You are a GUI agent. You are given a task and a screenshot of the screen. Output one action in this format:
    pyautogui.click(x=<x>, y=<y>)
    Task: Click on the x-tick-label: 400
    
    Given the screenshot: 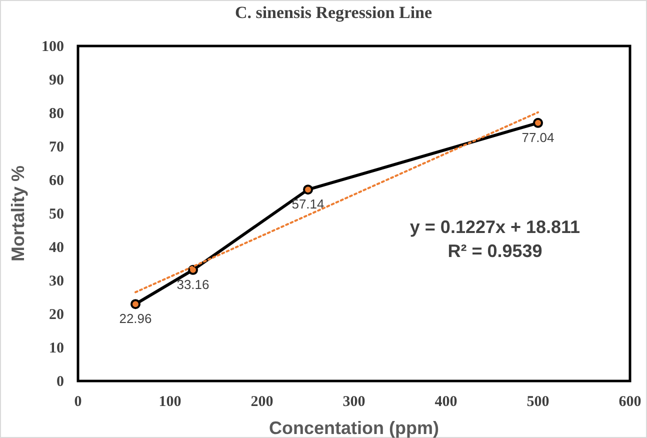 What is the action you would take?
    pyautogui.click(x=446, y=402)
    